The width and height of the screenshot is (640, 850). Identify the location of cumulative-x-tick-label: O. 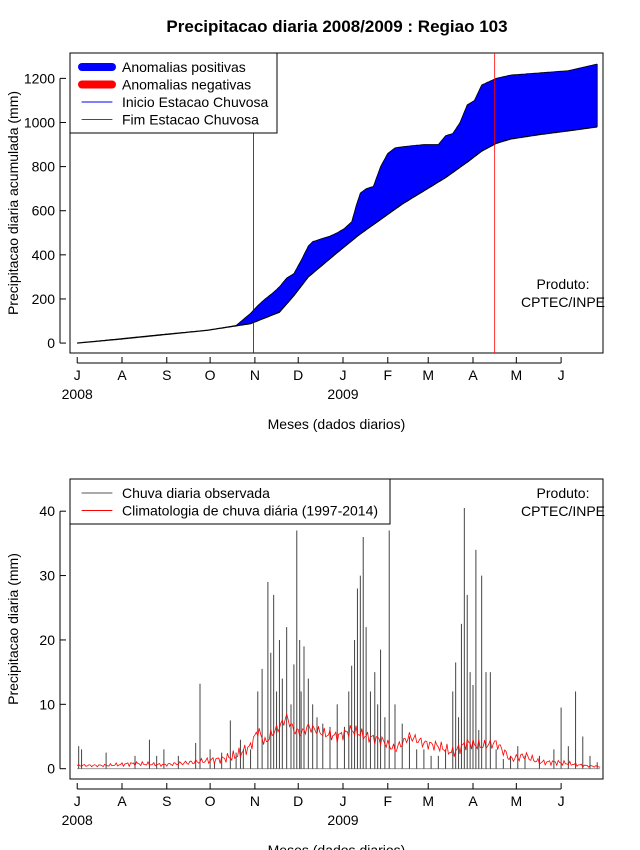
(210, 375).